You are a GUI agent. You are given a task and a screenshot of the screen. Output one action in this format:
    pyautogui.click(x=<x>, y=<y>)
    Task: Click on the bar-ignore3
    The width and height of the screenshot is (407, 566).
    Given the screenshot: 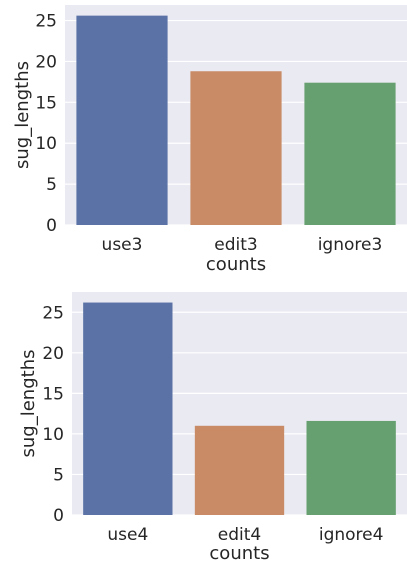 What is the action you would take?
    pyautogui.click(x=350, y=154)
    